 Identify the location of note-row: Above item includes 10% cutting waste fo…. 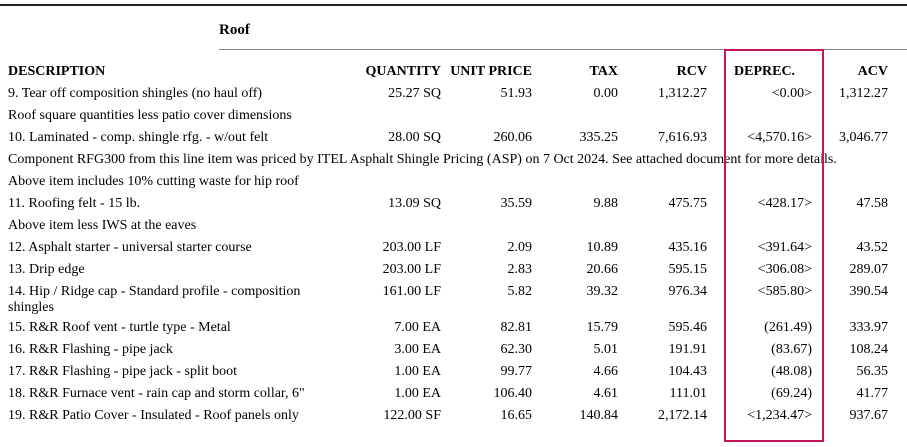
(453, 182).